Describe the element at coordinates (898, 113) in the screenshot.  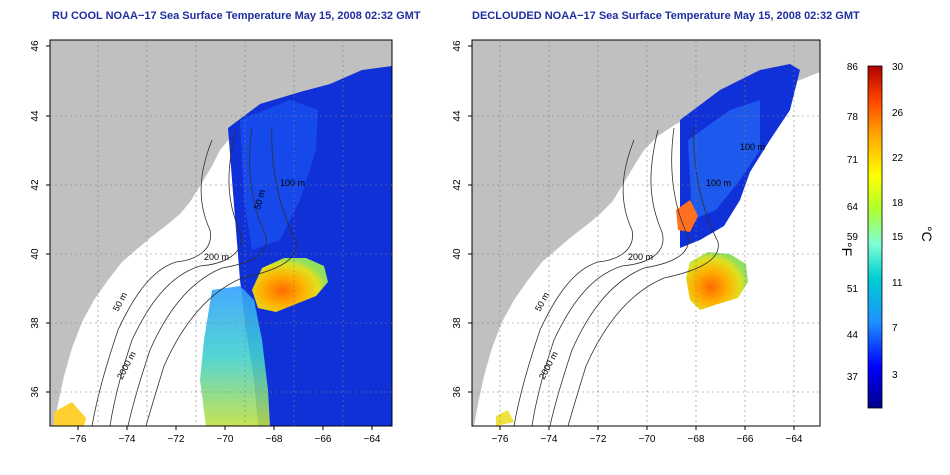
I see `colorbar-celsius-tick: 26` at that location.